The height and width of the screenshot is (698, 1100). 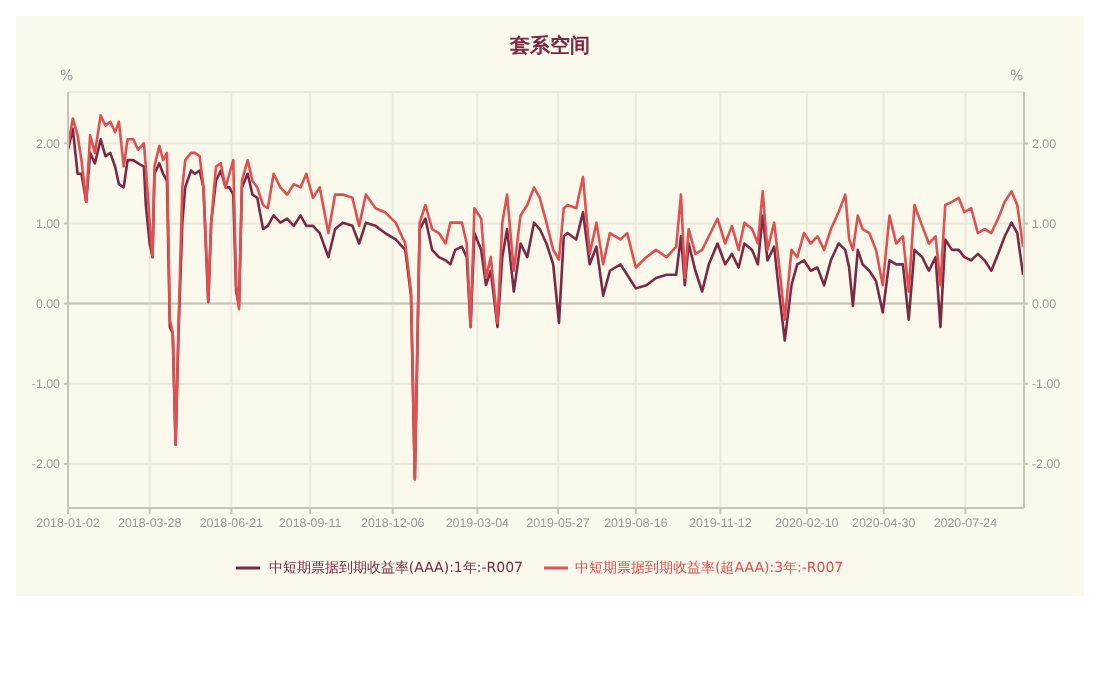 What do you see at coordinates (550, 46) in the screenshot?
I see `chart-title: 套系空间` at bounding box center [550, 46].